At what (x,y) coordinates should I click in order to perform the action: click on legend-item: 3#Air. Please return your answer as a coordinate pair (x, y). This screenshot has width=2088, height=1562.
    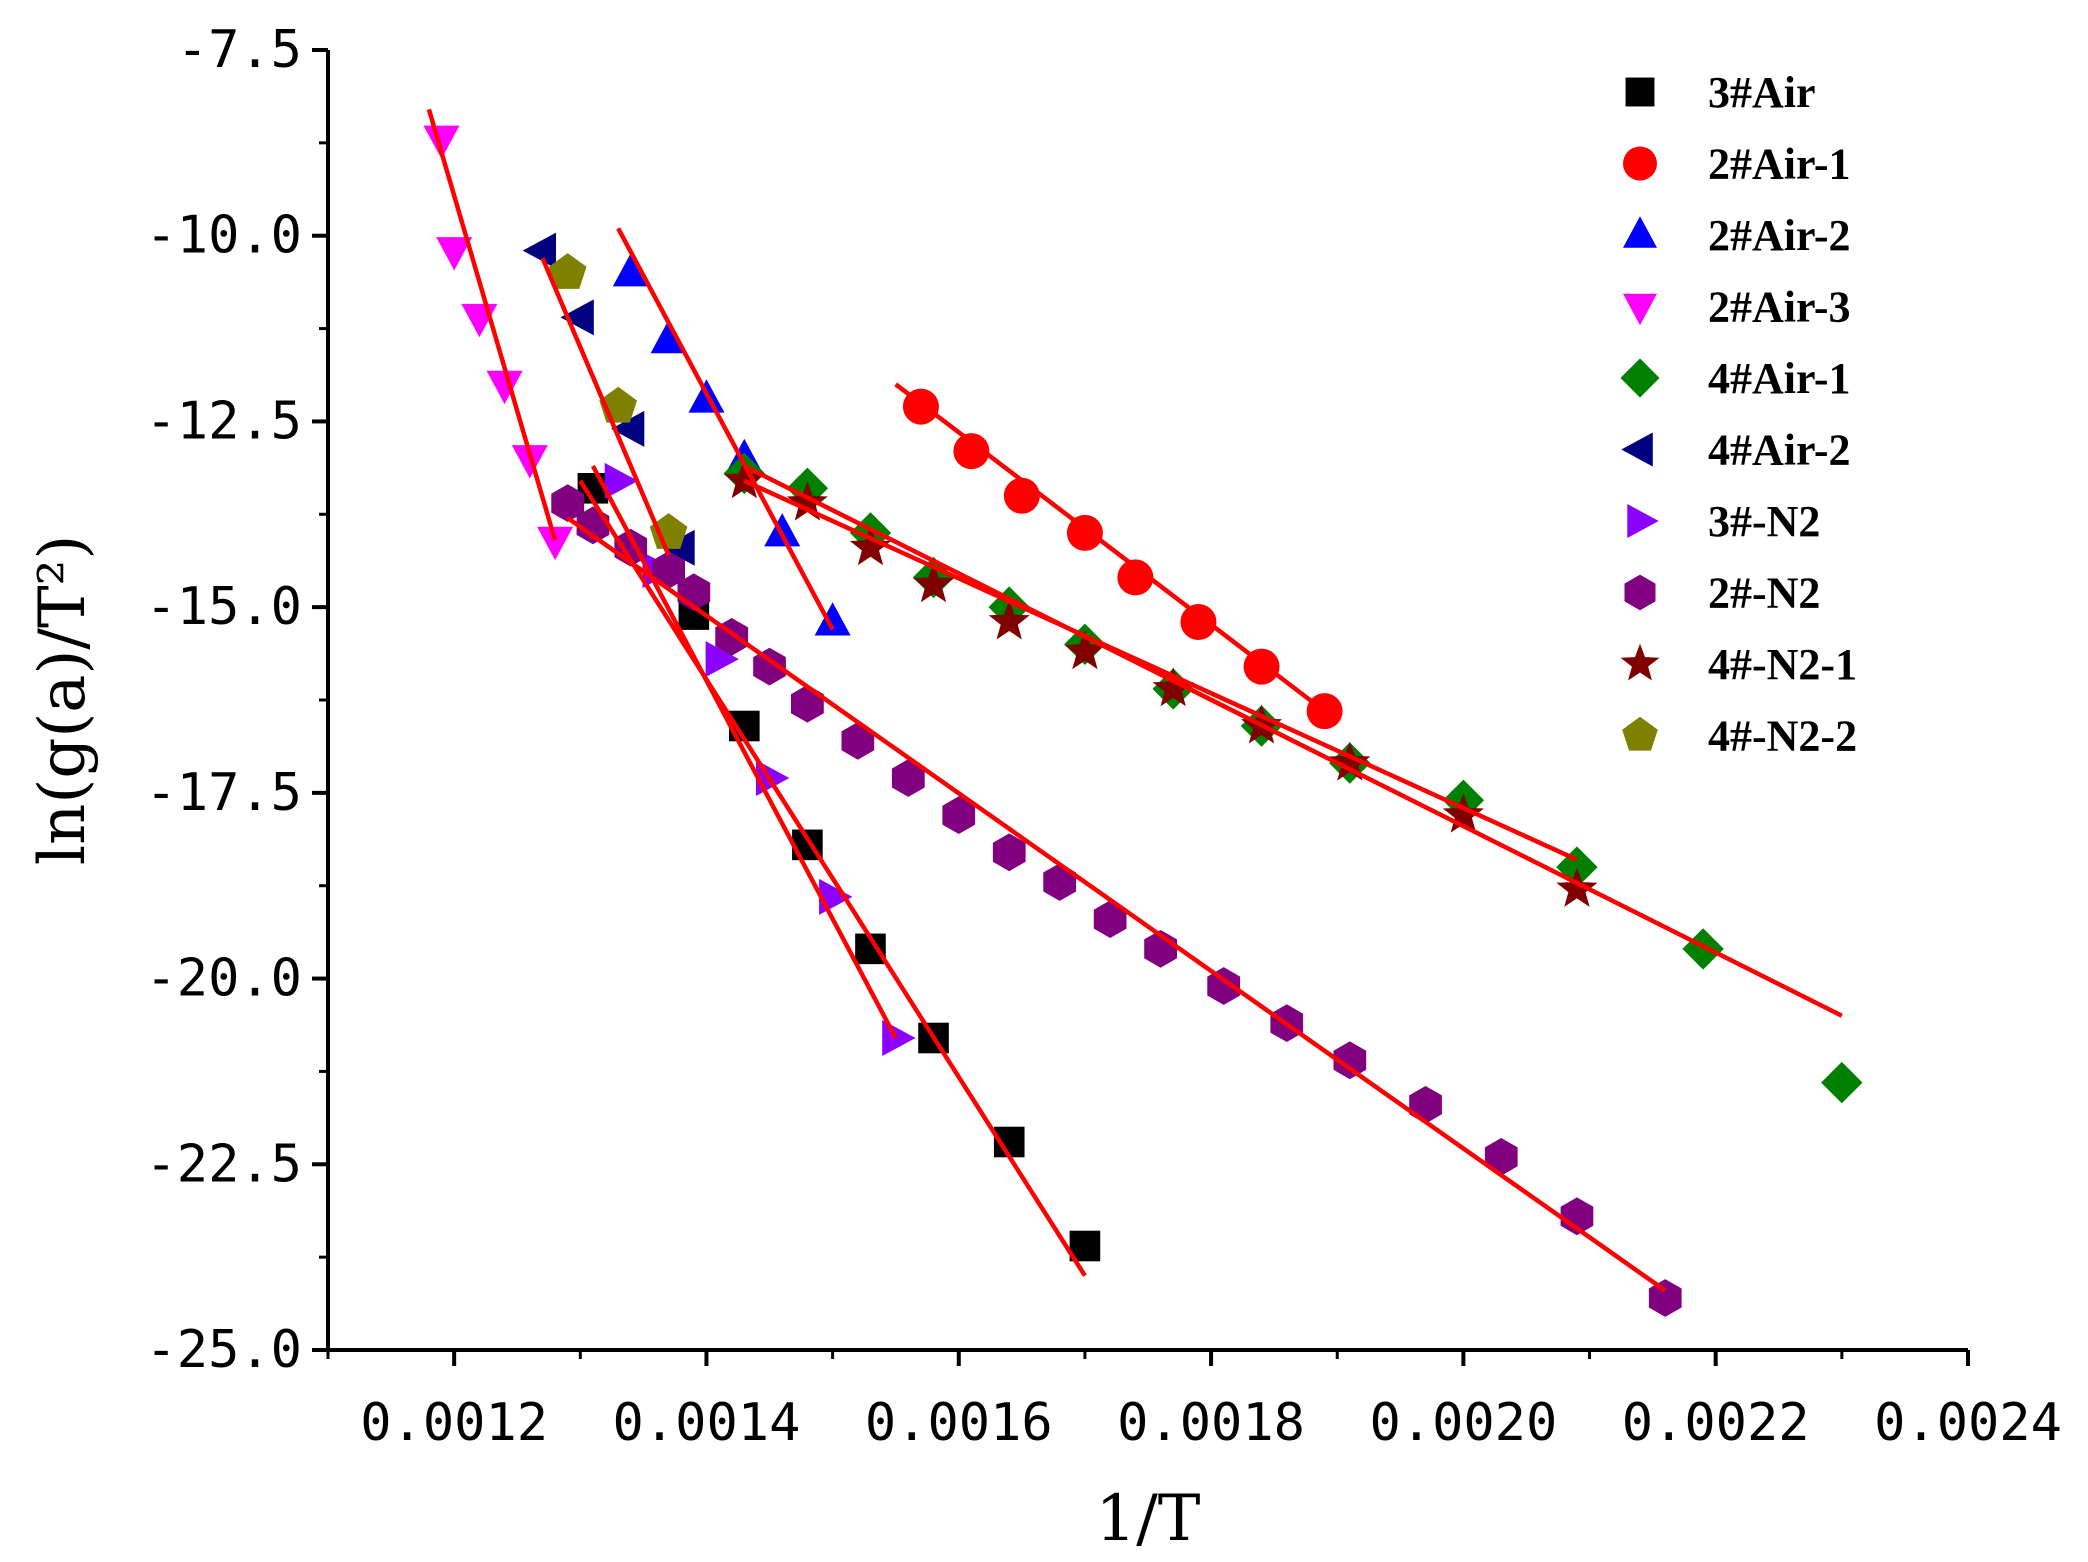
    Looking at the image, I should click on (1720, 92).